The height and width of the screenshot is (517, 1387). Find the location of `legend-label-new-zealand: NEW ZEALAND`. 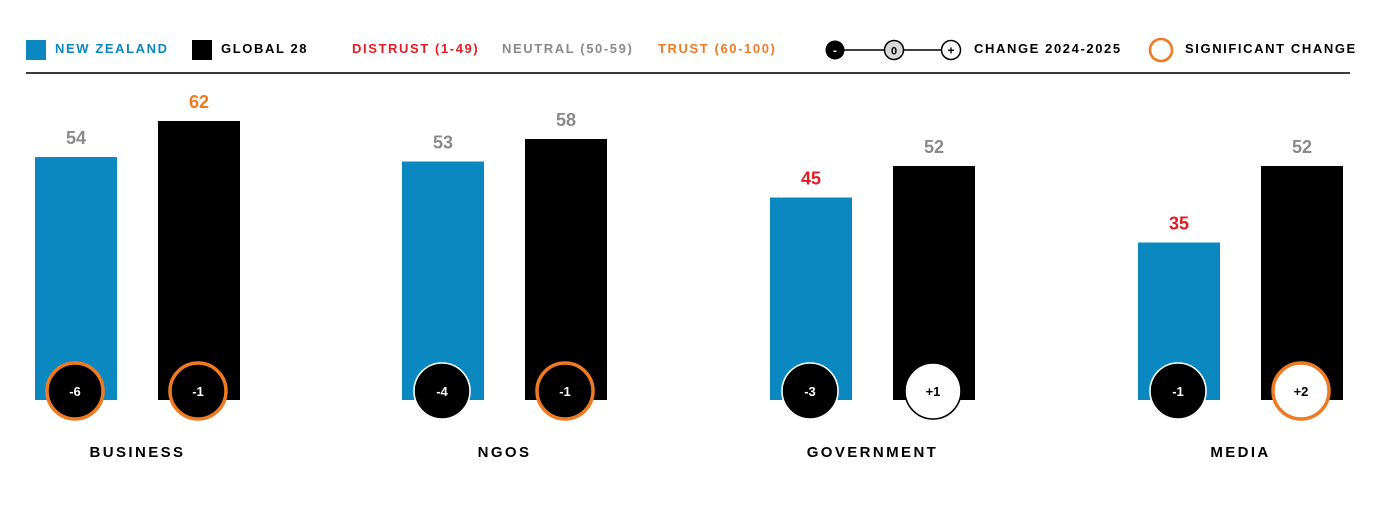

legend-label-new-zealand: NEW ZEALAND is located at coordinates (112, 48).